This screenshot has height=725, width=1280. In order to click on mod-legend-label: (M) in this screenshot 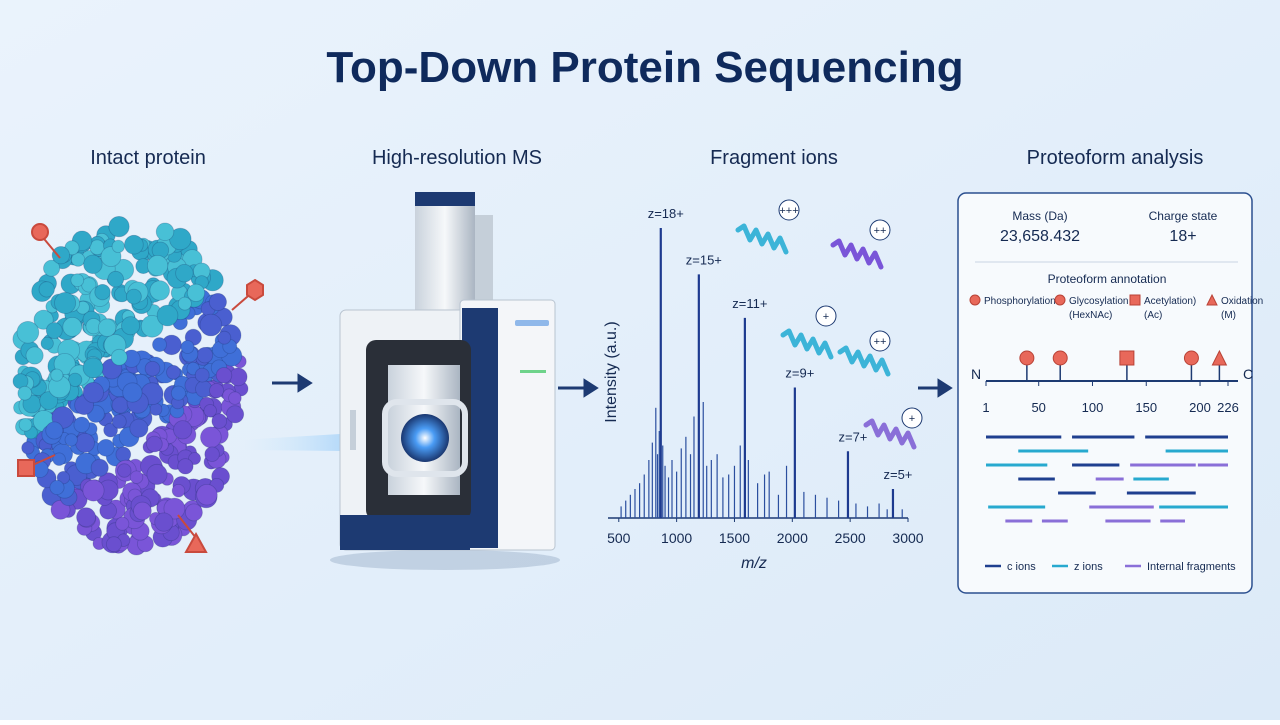, I will do `click(1228, 315)`.